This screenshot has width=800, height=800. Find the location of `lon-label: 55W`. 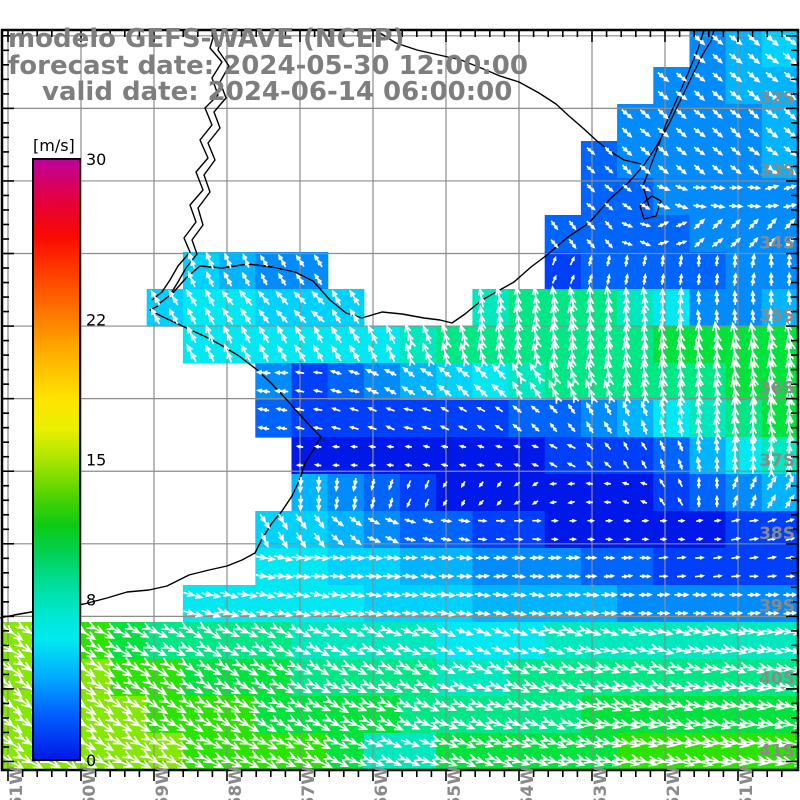

lon-label: 55W is located at coordinates (455, 783).